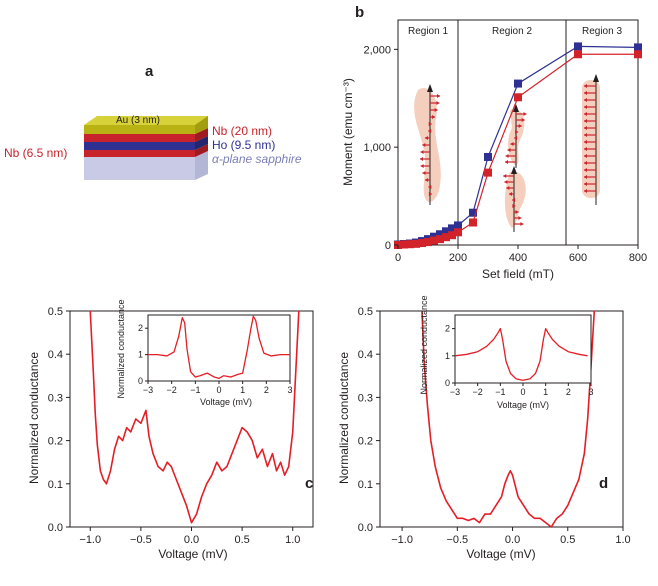 This screenshot has height=586, width=658. I want to click on panel-d-inset-xtick-label: 1, so click(545, 392).